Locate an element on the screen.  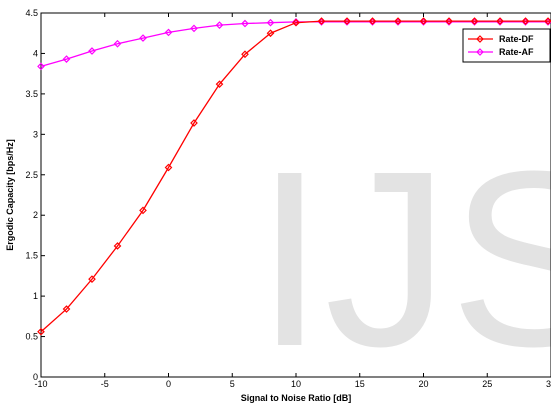
x-tick-label: 3 is located at coordinates (548, 384).